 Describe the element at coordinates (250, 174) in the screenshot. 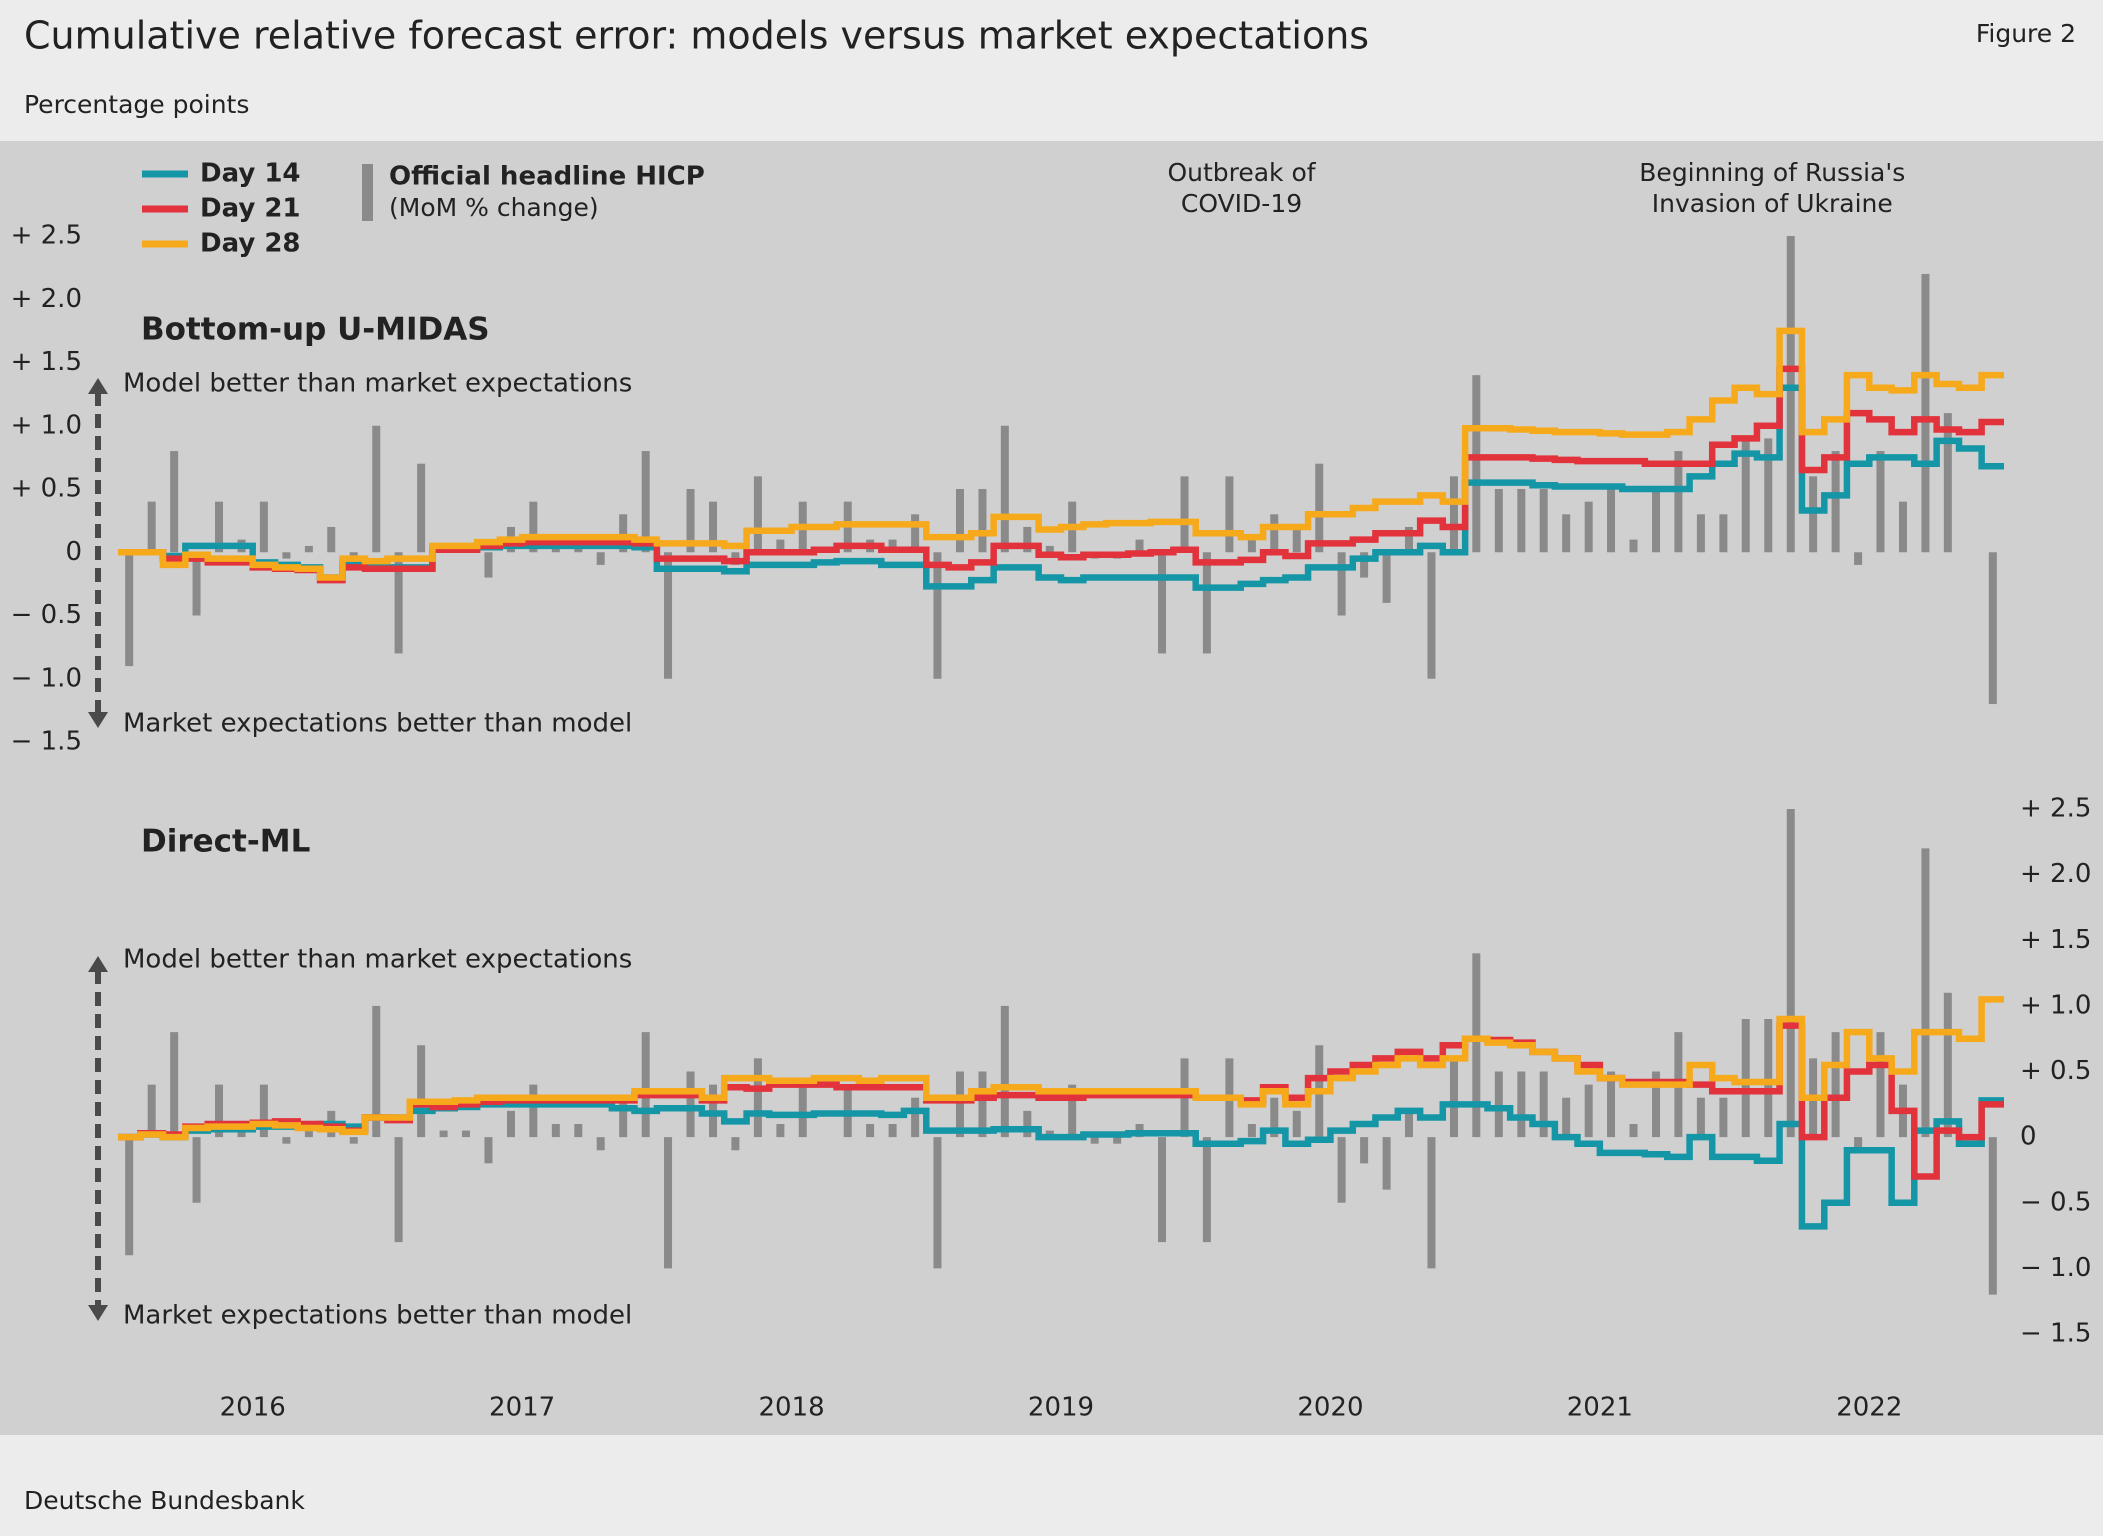

I see `legend-label: Day 14` at that location.